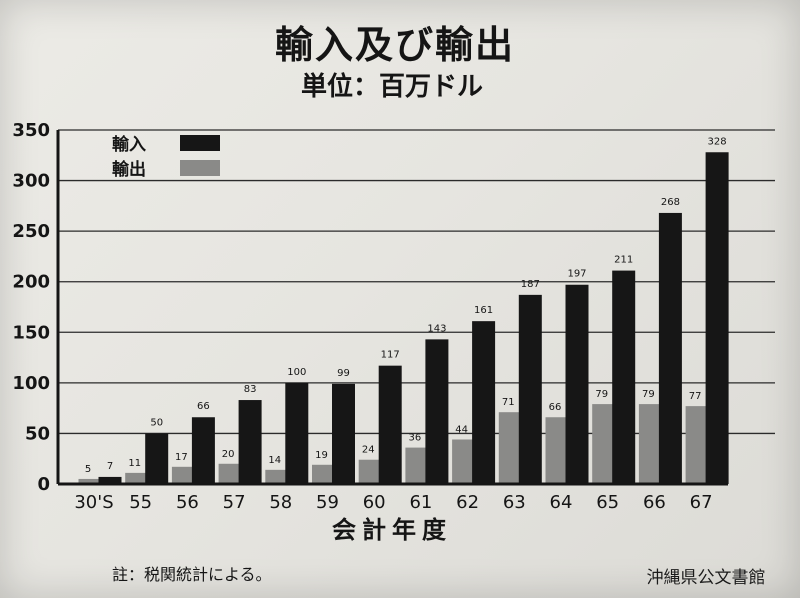  Describe the element at coordinates (392, 530) in the screenshot. I see `x-axis-label: 会計年度` at that location.